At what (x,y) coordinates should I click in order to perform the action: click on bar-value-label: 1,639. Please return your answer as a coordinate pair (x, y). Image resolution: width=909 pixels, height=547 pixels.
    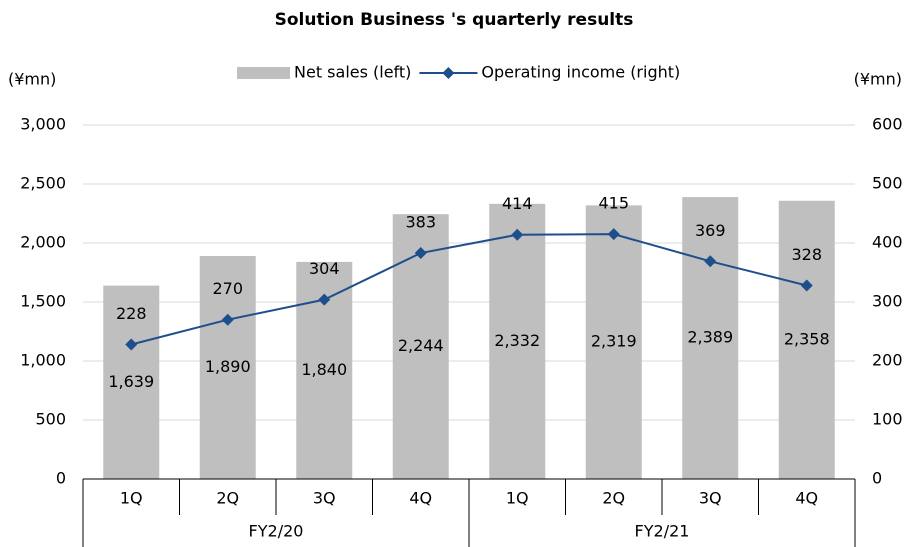
    Looking at the image, I should click on (131, 381).